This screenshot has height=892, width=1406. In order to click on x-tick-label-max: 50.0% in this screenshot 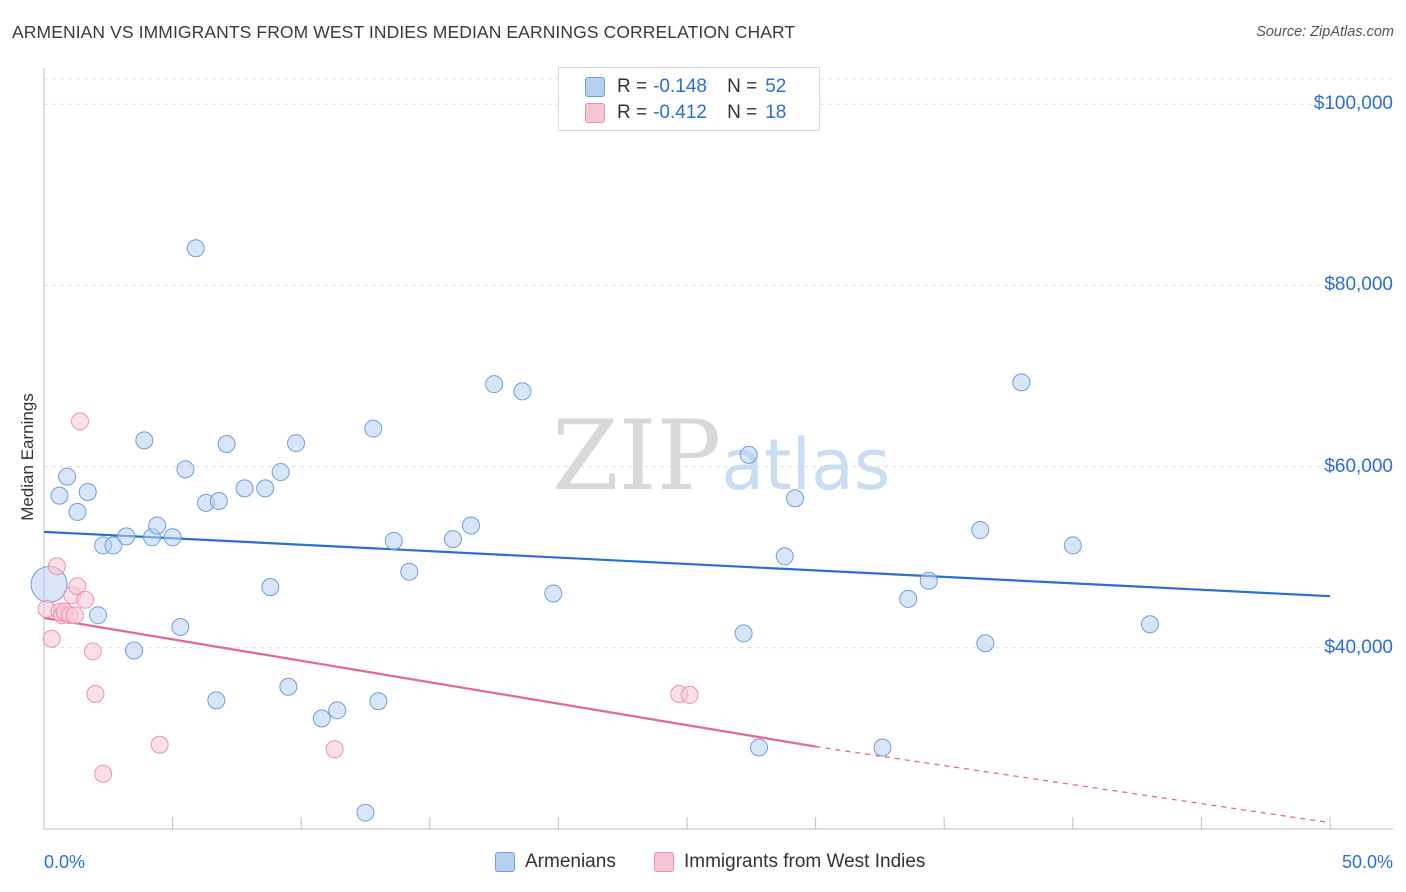, I will do `click(1367, 862)`.